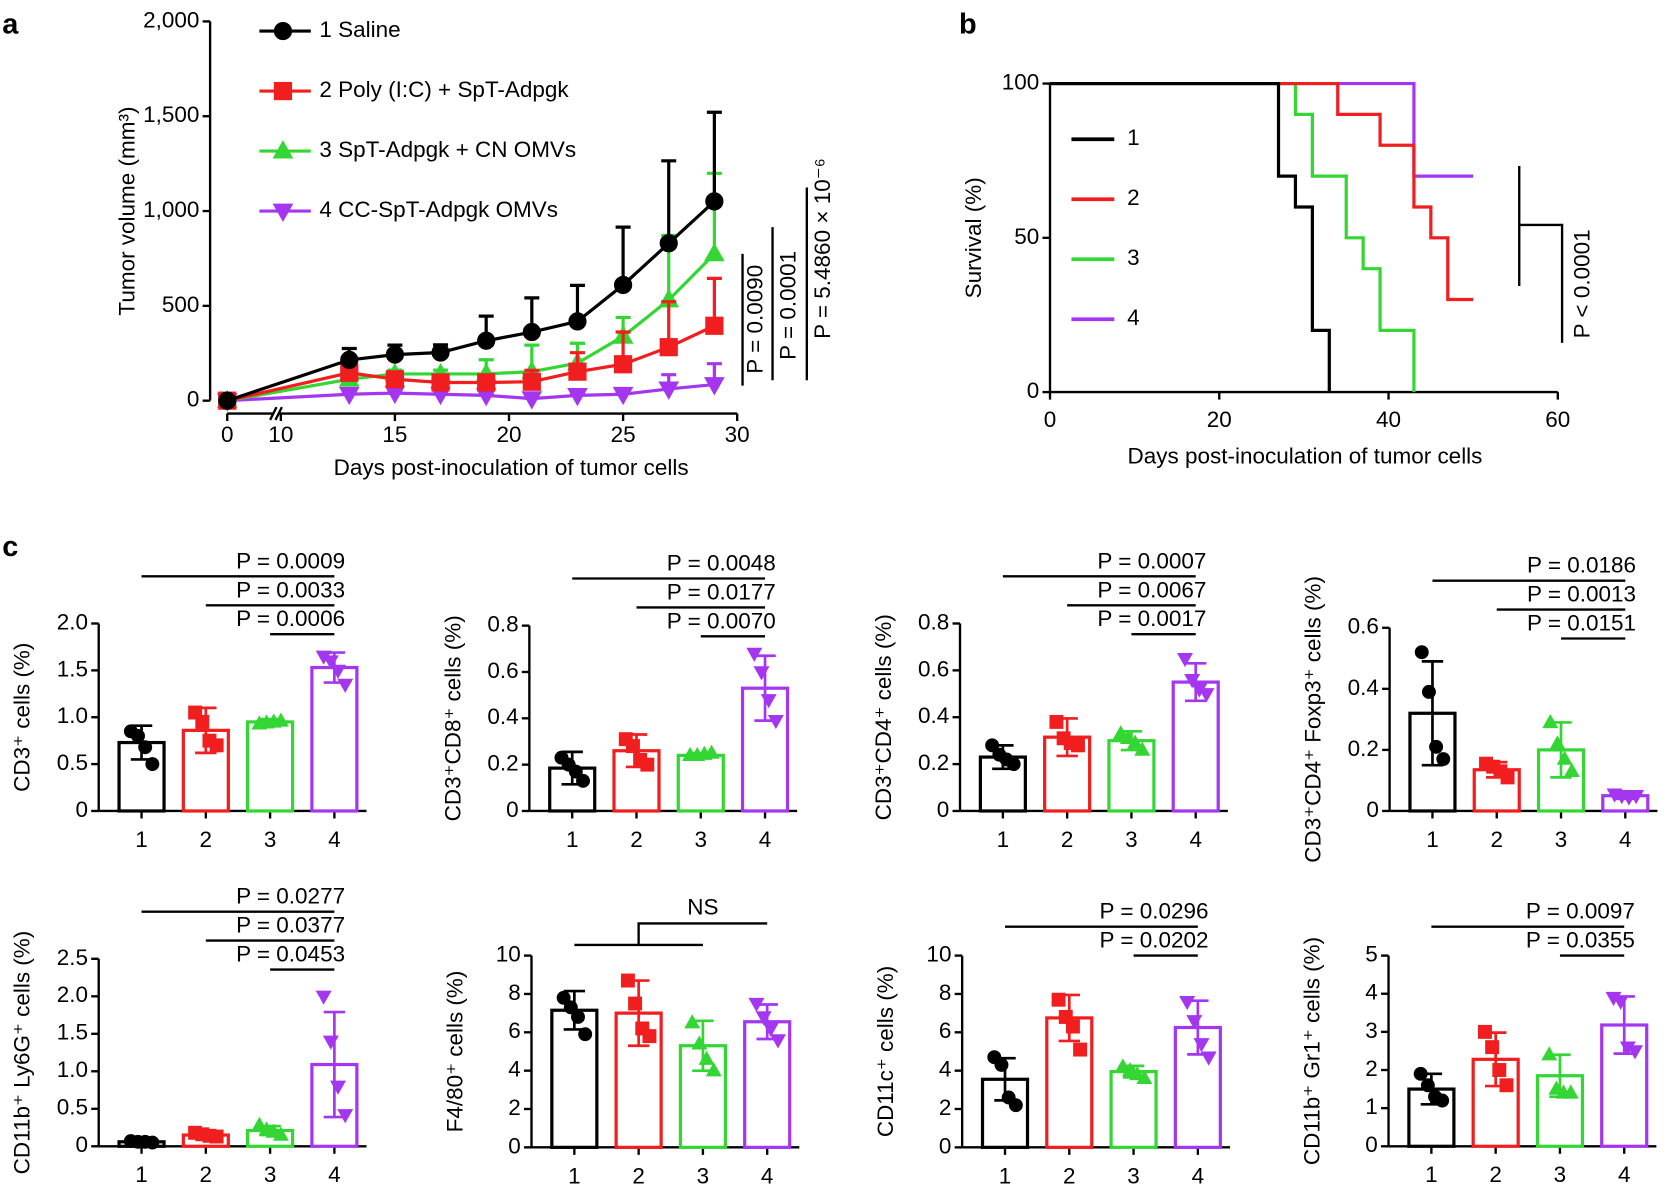  What do you see at coordinates (1050, 419) in the screenshot?
I see `x-tick-label: 0` at bounding box center [1050, 419].